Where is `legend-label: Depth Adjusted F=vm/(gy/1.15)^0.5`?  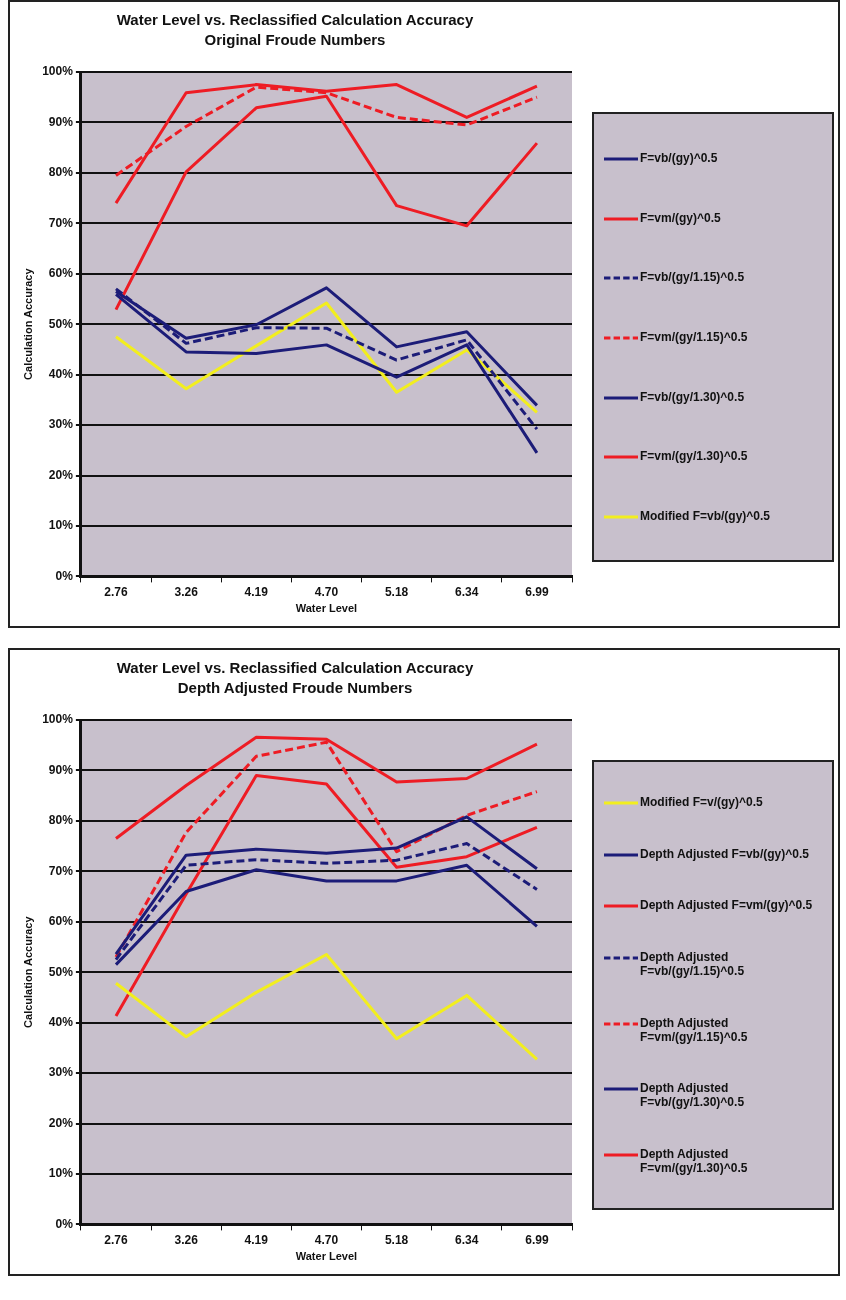
legend-label: Depth Adjusted F=vm/(gy/1.15)^0.5 is located at coordinates (694, 1029).